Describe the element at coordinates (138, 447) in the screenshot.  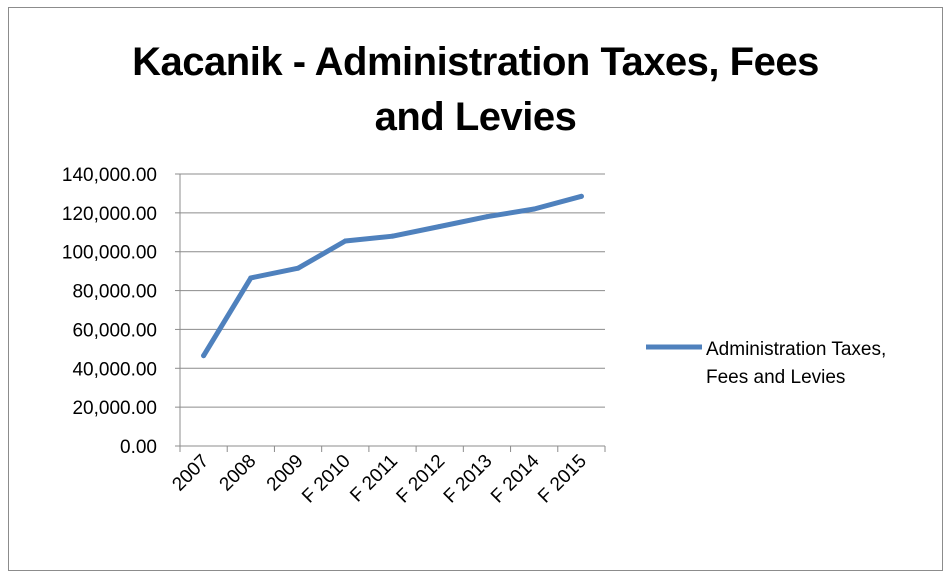
I see `y-tick-label: 0.00` at that location.